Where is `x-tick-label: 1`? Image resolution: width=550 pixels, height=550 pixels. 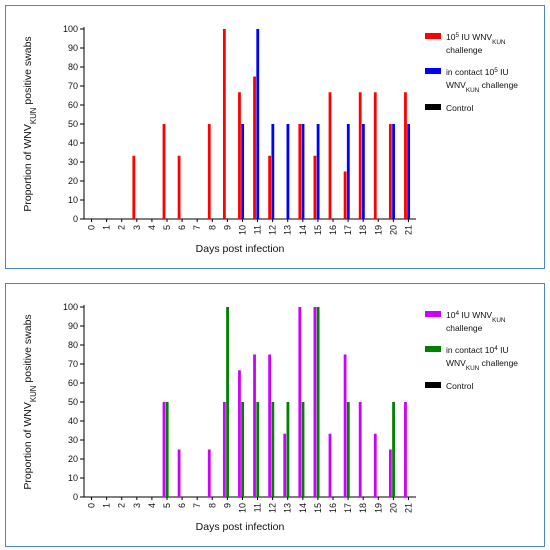 x-tick-label: 1 is located at coordinates (107, 227).